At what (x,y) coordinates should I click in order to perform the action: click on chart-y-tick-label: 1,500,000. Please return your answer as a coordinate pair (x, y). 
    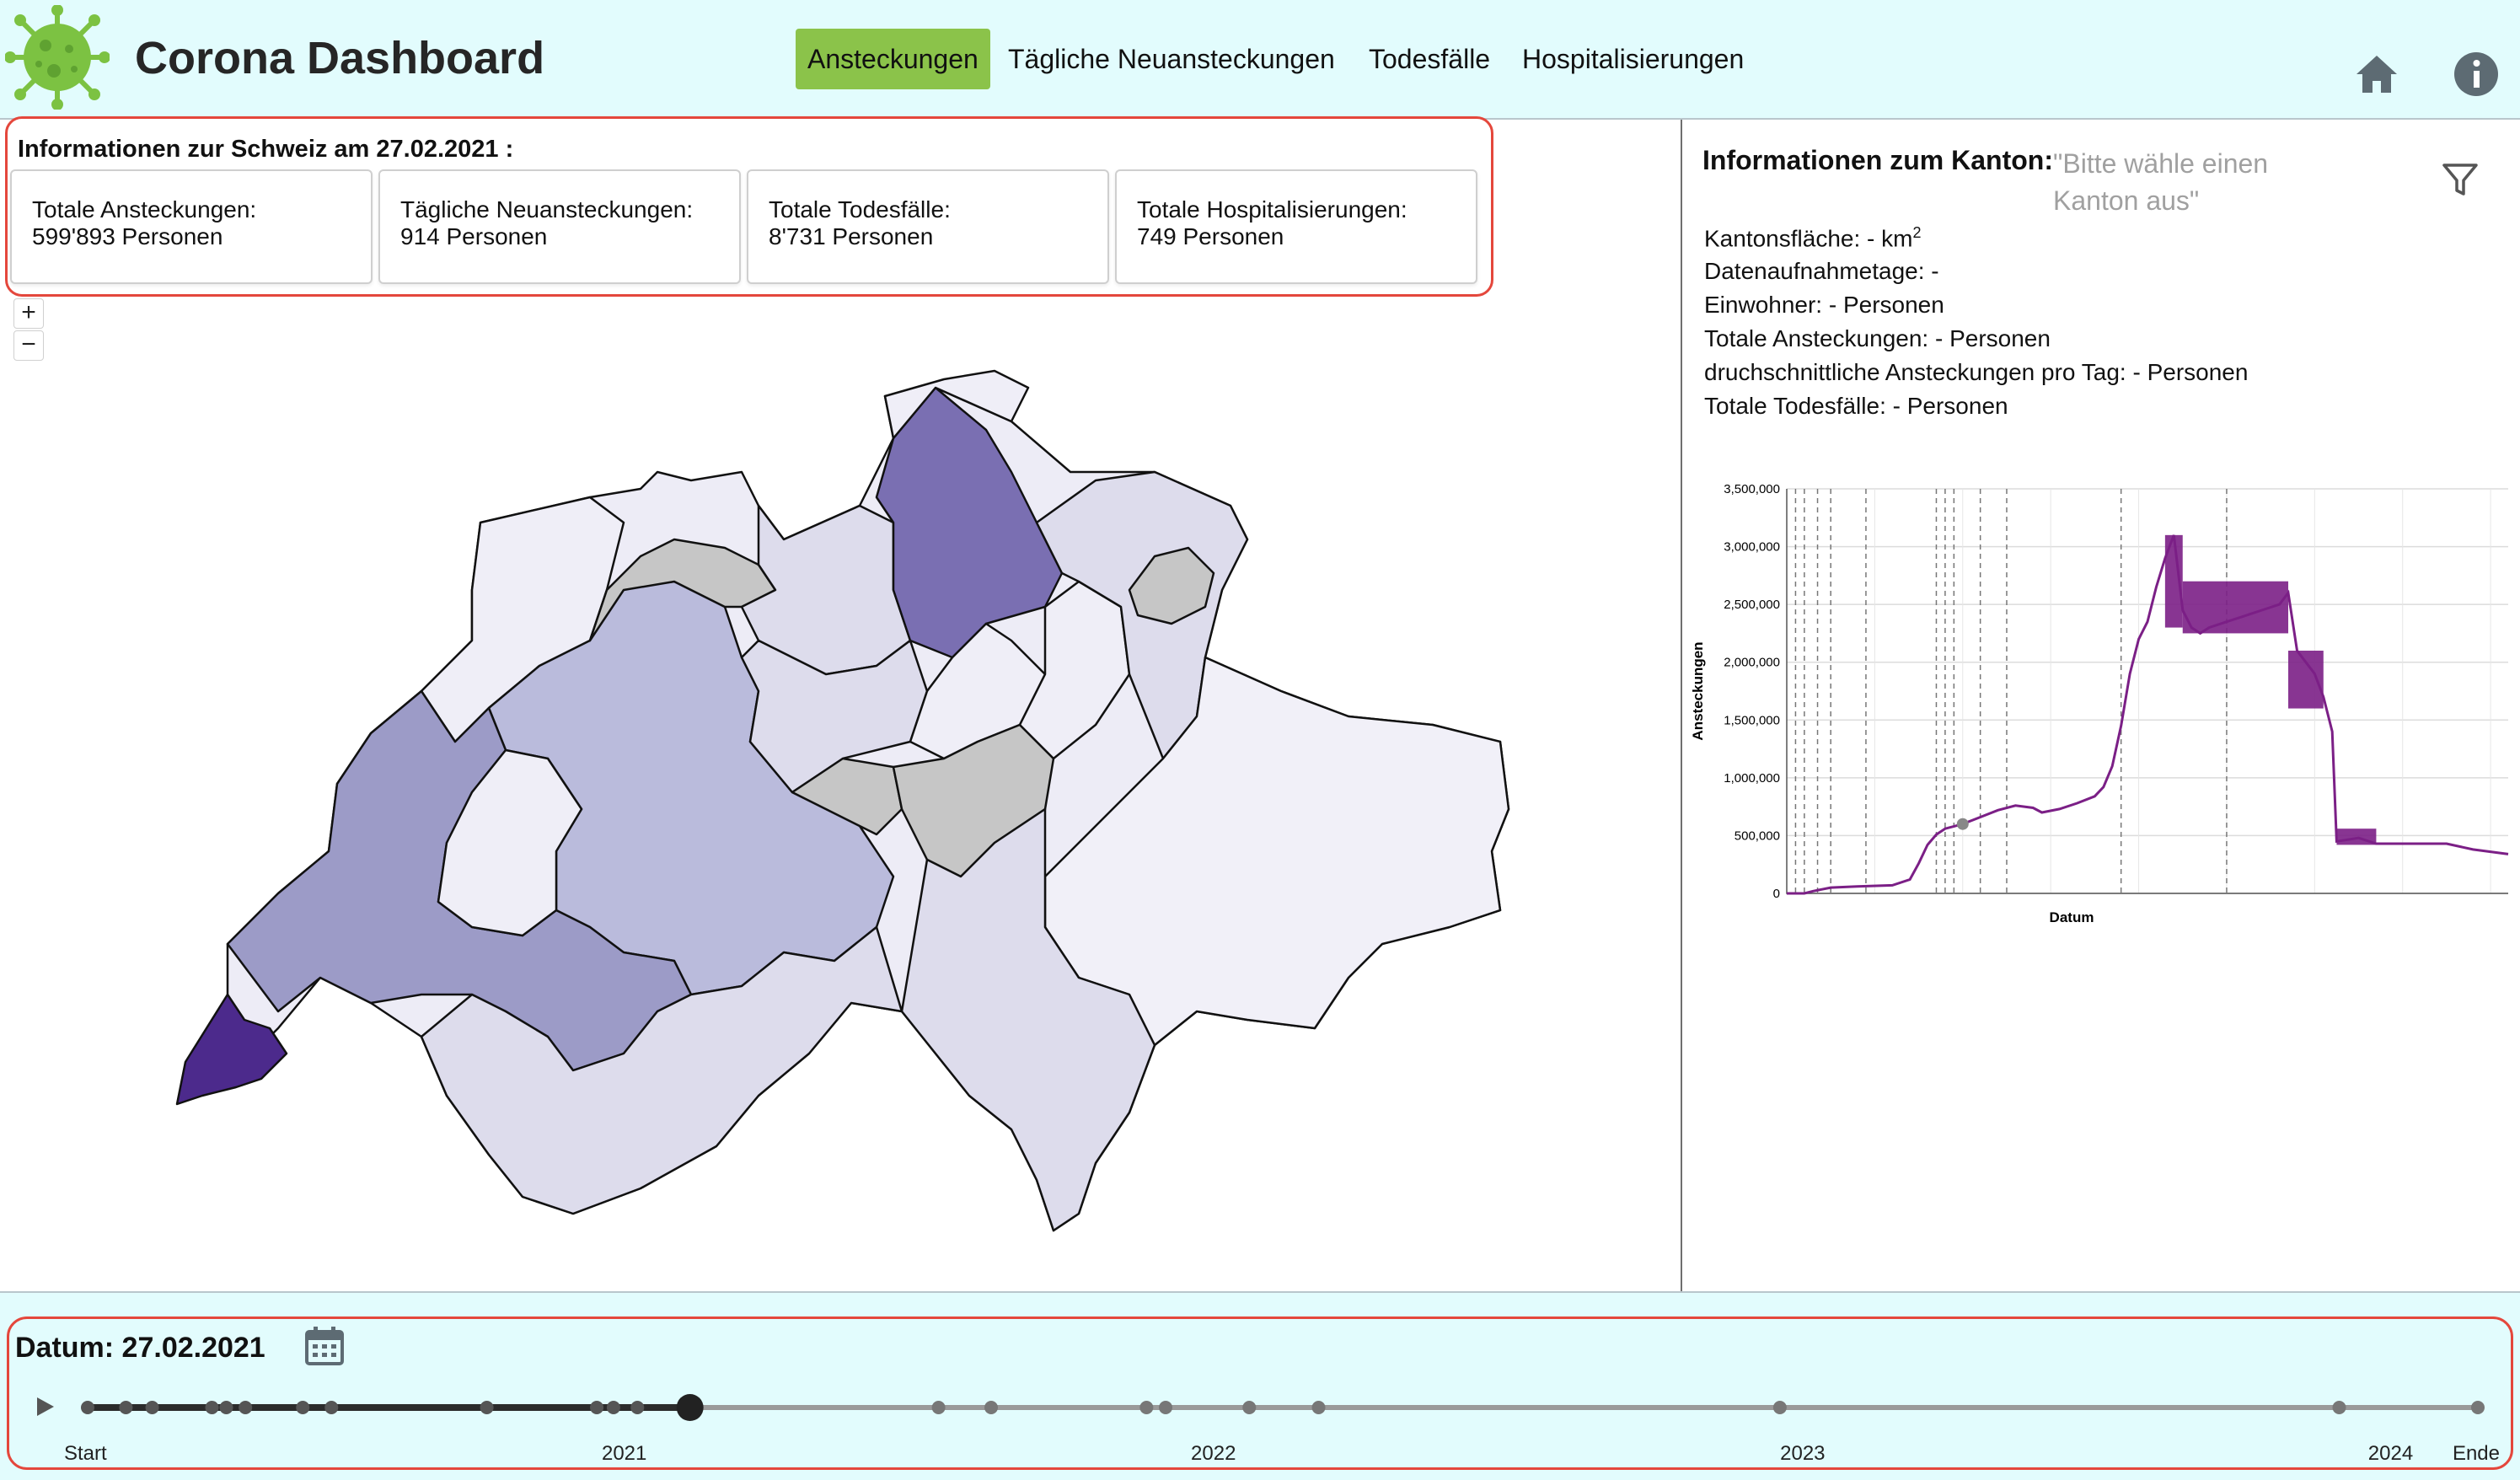
    Looking at the image, I should click on (1752, 720).